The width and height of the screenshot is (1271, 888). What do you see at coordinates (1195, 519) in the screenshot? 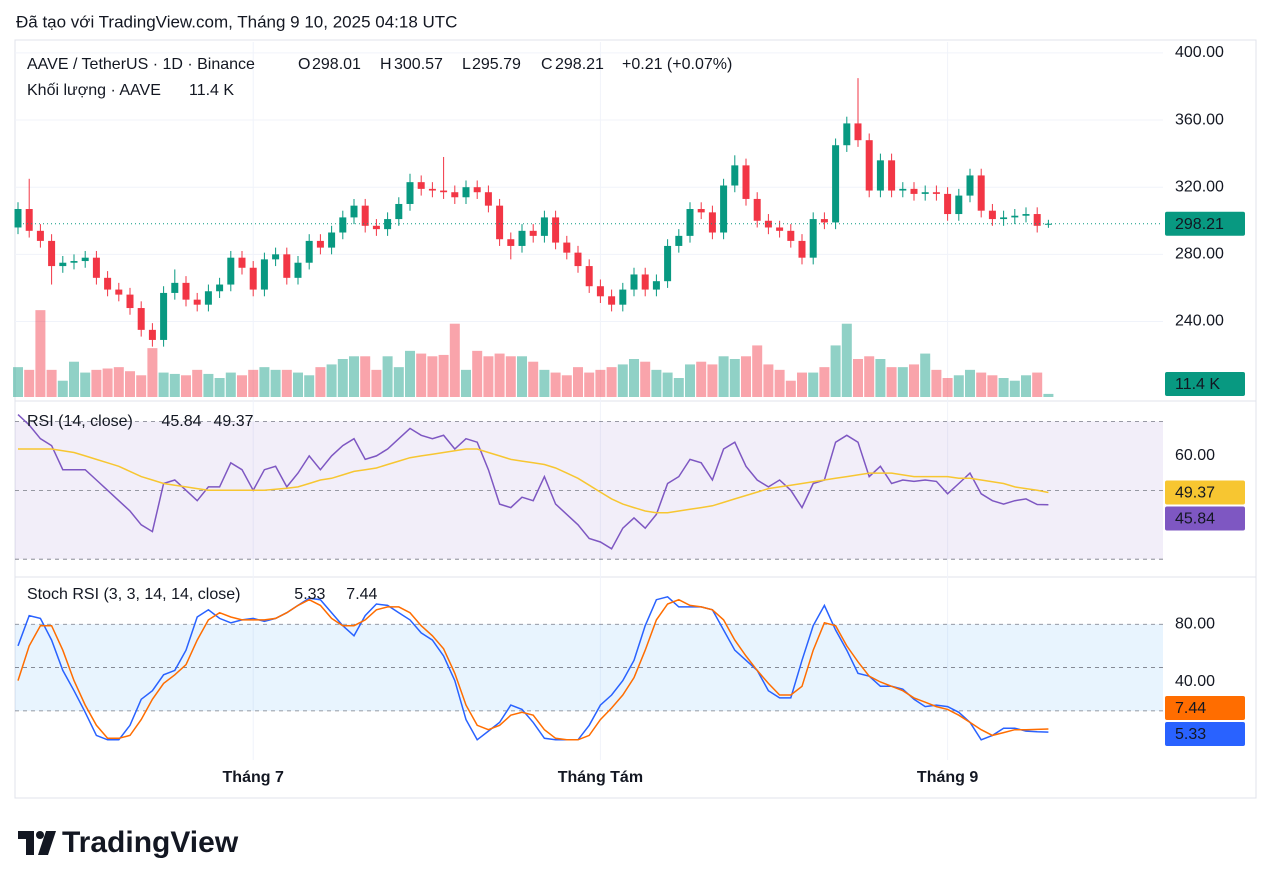
I see `last-value-label: 45.84` at bounding box center [1195, 519].